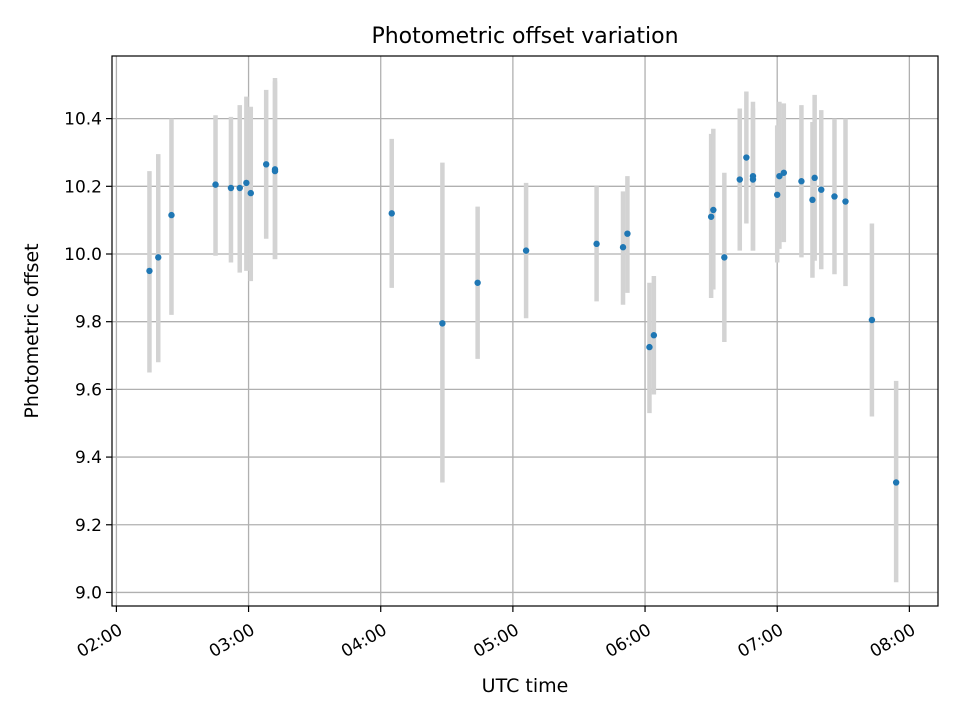 The height and width of the screenshot is (724, 960). Describe the element at coordinates (83, 255) in the screenshot. I see `y-tick-label: 10.0` at that location.